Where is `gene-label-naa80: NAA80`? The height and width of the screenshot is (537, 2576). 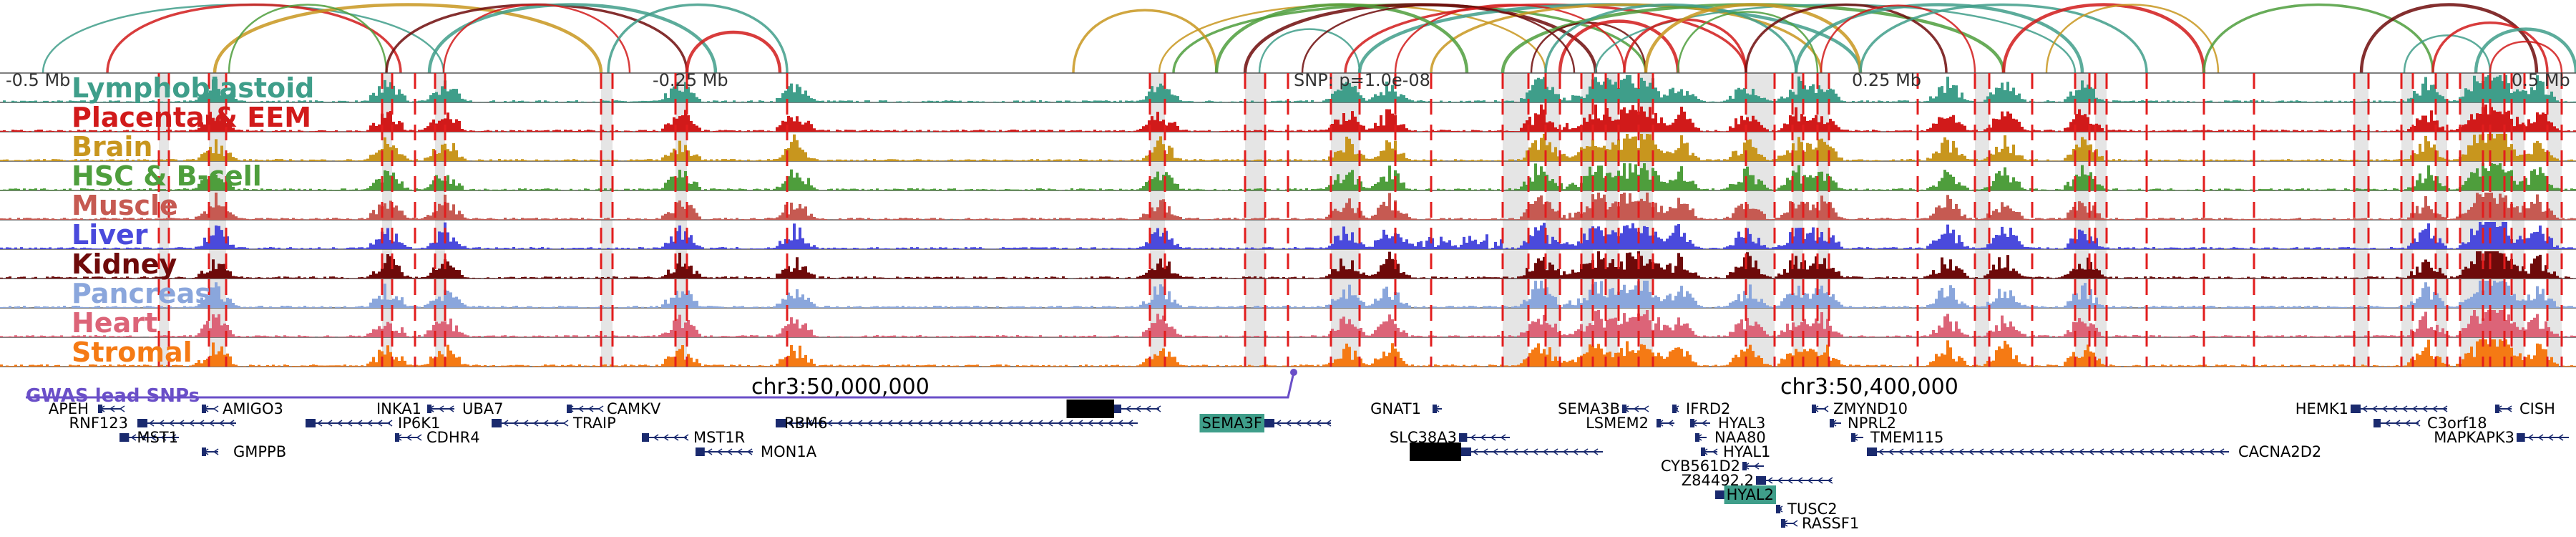 gene-label-naa80: NAA80 is located at coordinates (1740, 437).